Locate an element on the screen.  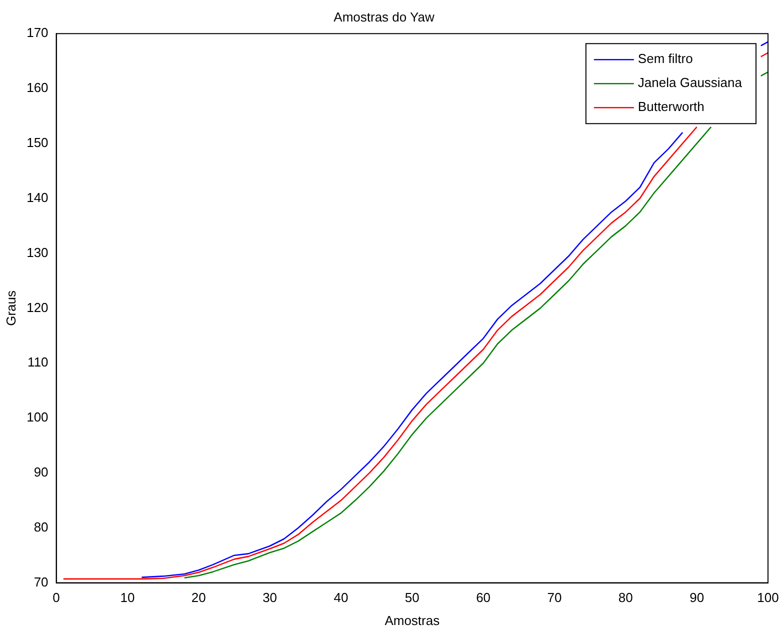
y-tick-label: 80 is located at coordinates (41, 526).